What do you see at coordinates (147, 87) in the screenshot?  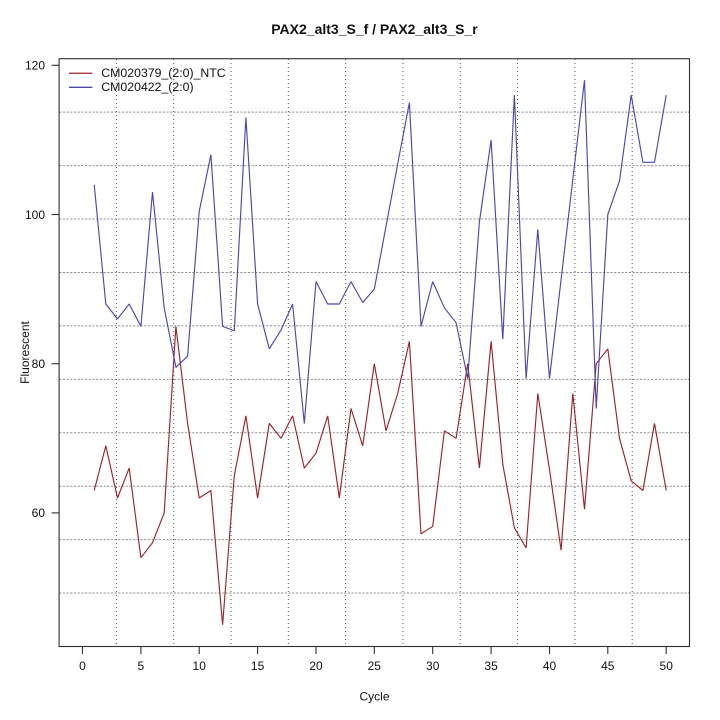 I see `svg-text: CM020422_(2:0)` at bounding box center [147, 87].